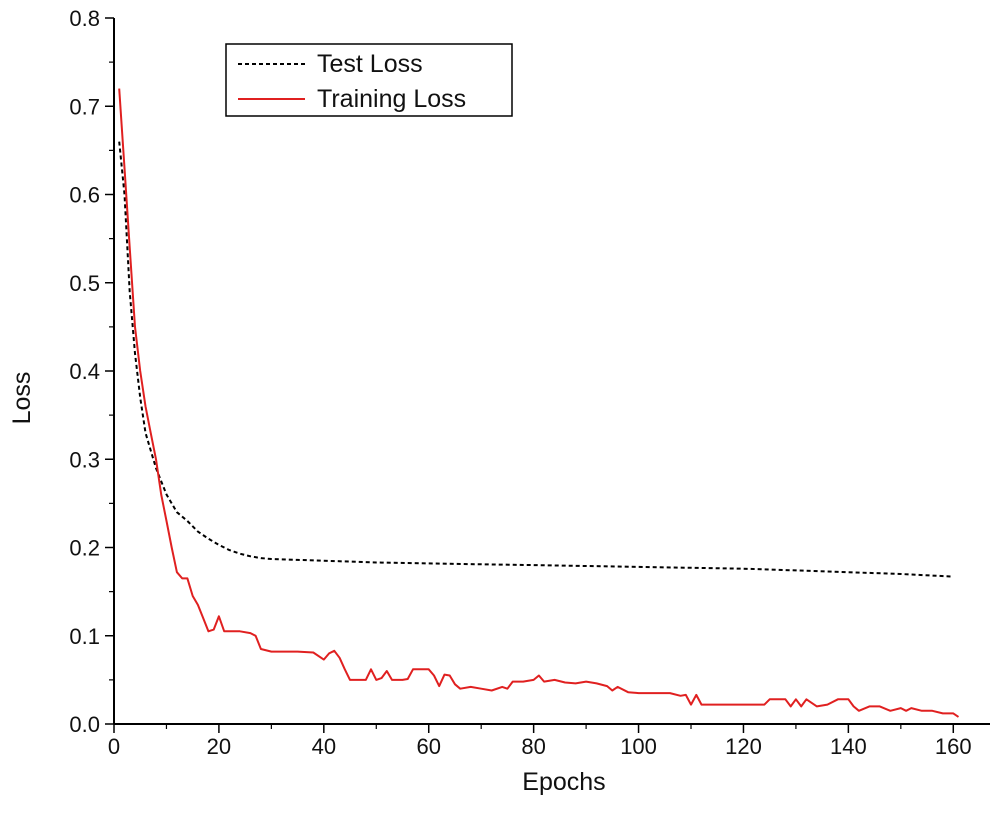 This screenshot has width=1005, height=835. I want to click on y-tick-label: 0.2, so click(84, 548).